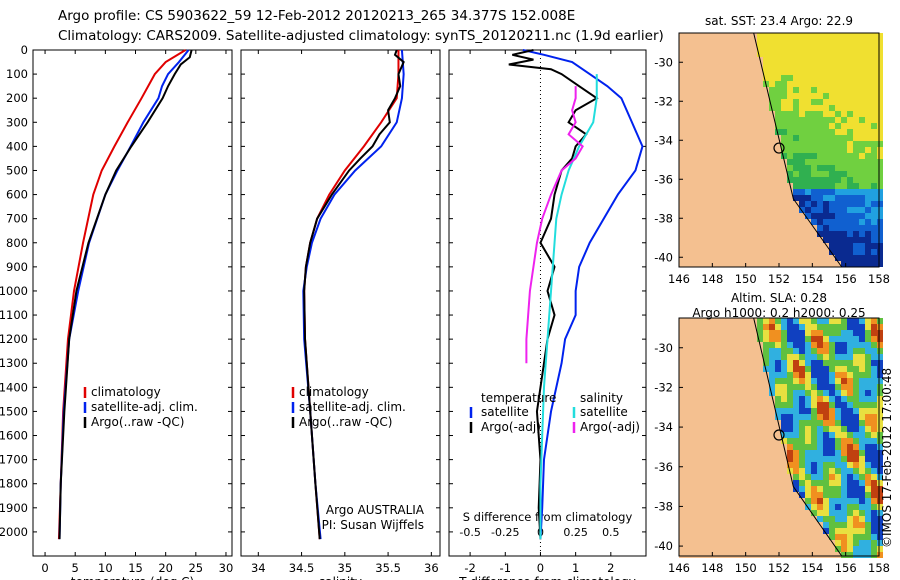 This screenshot has width=900, height=580. What do you see at coordinates (17, 243) in the screenshot?
I see `y-tick-label: 800` at bounding box center [17, 243].